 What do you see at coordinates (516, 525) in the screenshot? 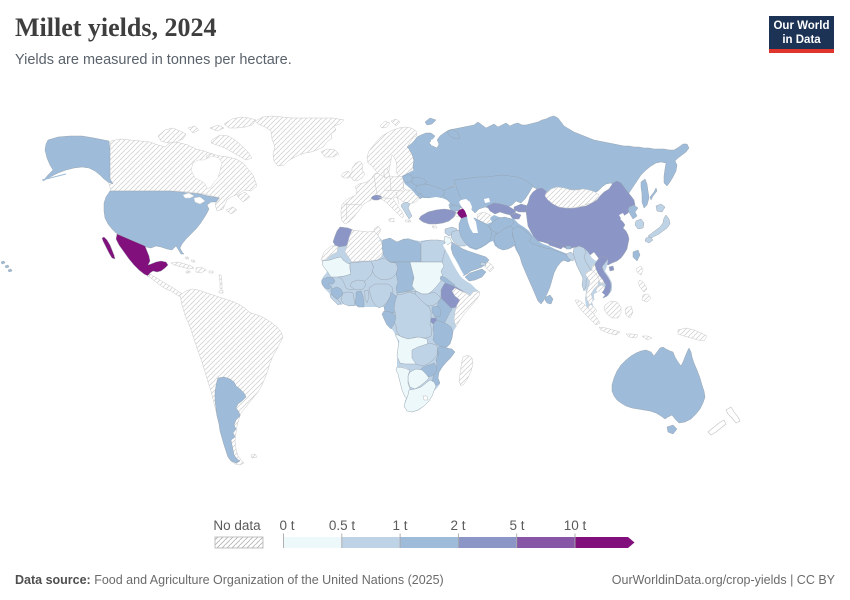
I see `svg-text: 5 t` at bounding box center [516, 525].